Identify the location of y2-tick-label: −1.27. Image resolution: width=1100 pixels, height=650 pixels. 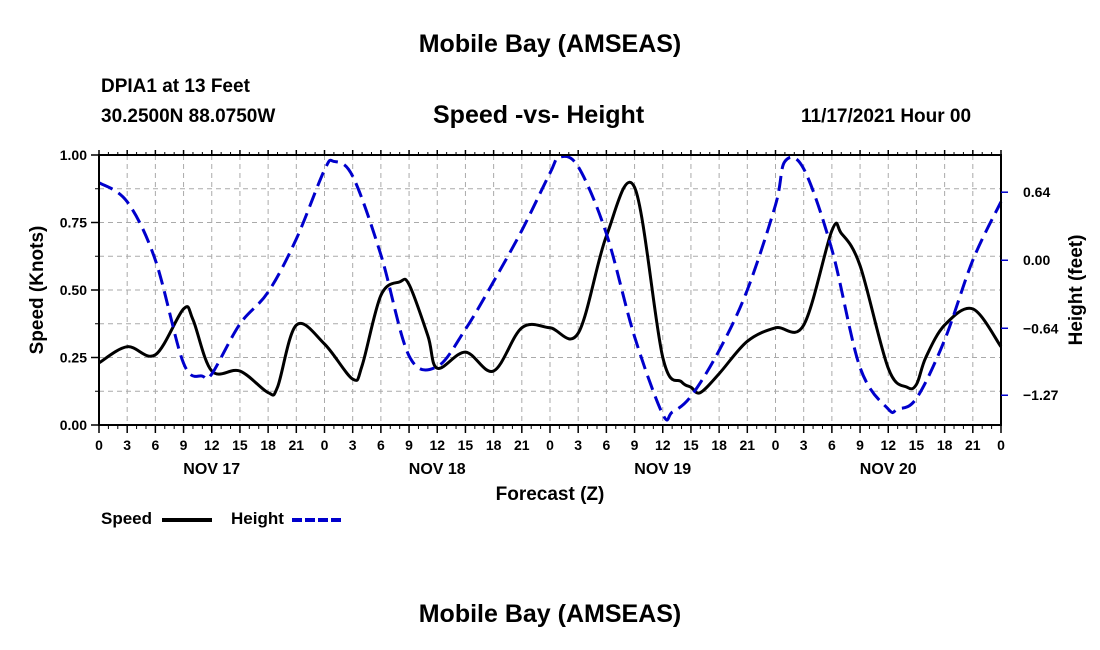
(1041, 395).